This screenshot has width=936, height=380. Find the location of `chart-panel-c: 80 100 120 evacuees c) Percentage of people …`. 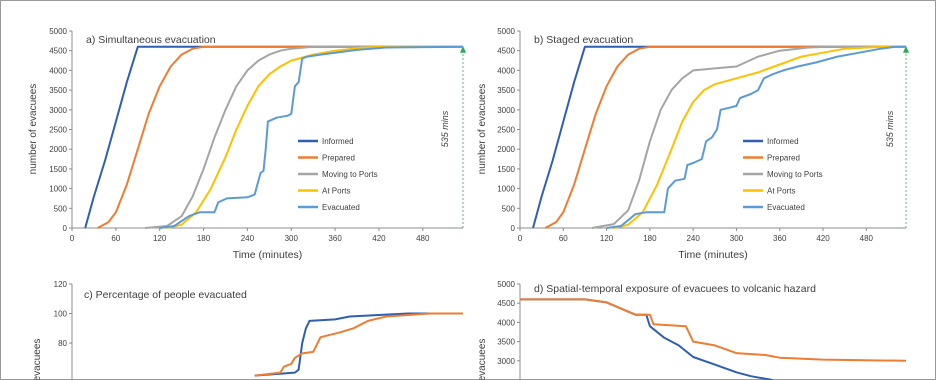

chart-panel-c: 80 100 120 evacuees c) Percentage of people … is located at coordinates (247, 330).